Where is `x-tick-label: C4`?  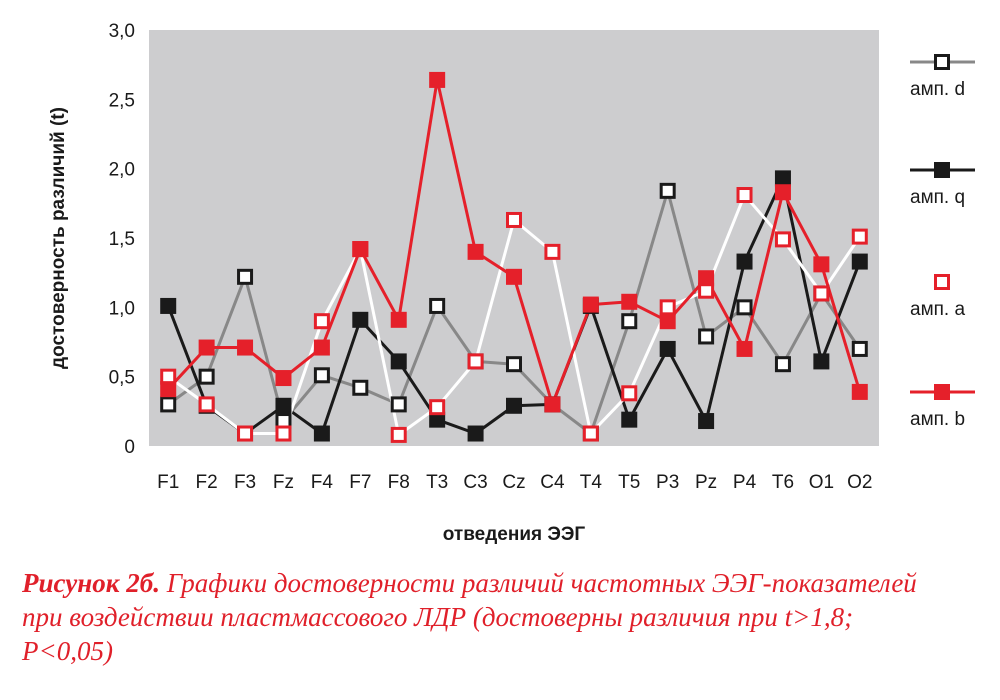
x-tick-label: C4 is located at coordinates (552, 482).